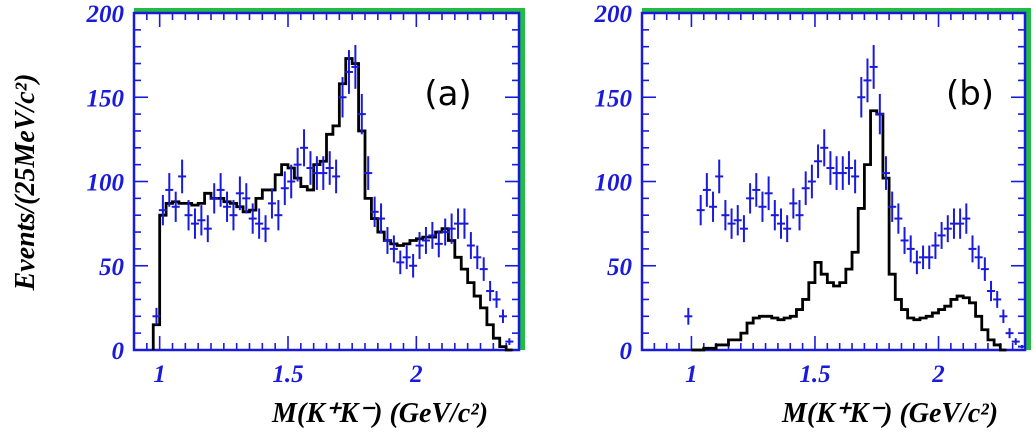 The image size is (1036, 433). Describe the element at coordinates (970, 94) in the screenshot. I see `panel-tag: (b)` at that location.